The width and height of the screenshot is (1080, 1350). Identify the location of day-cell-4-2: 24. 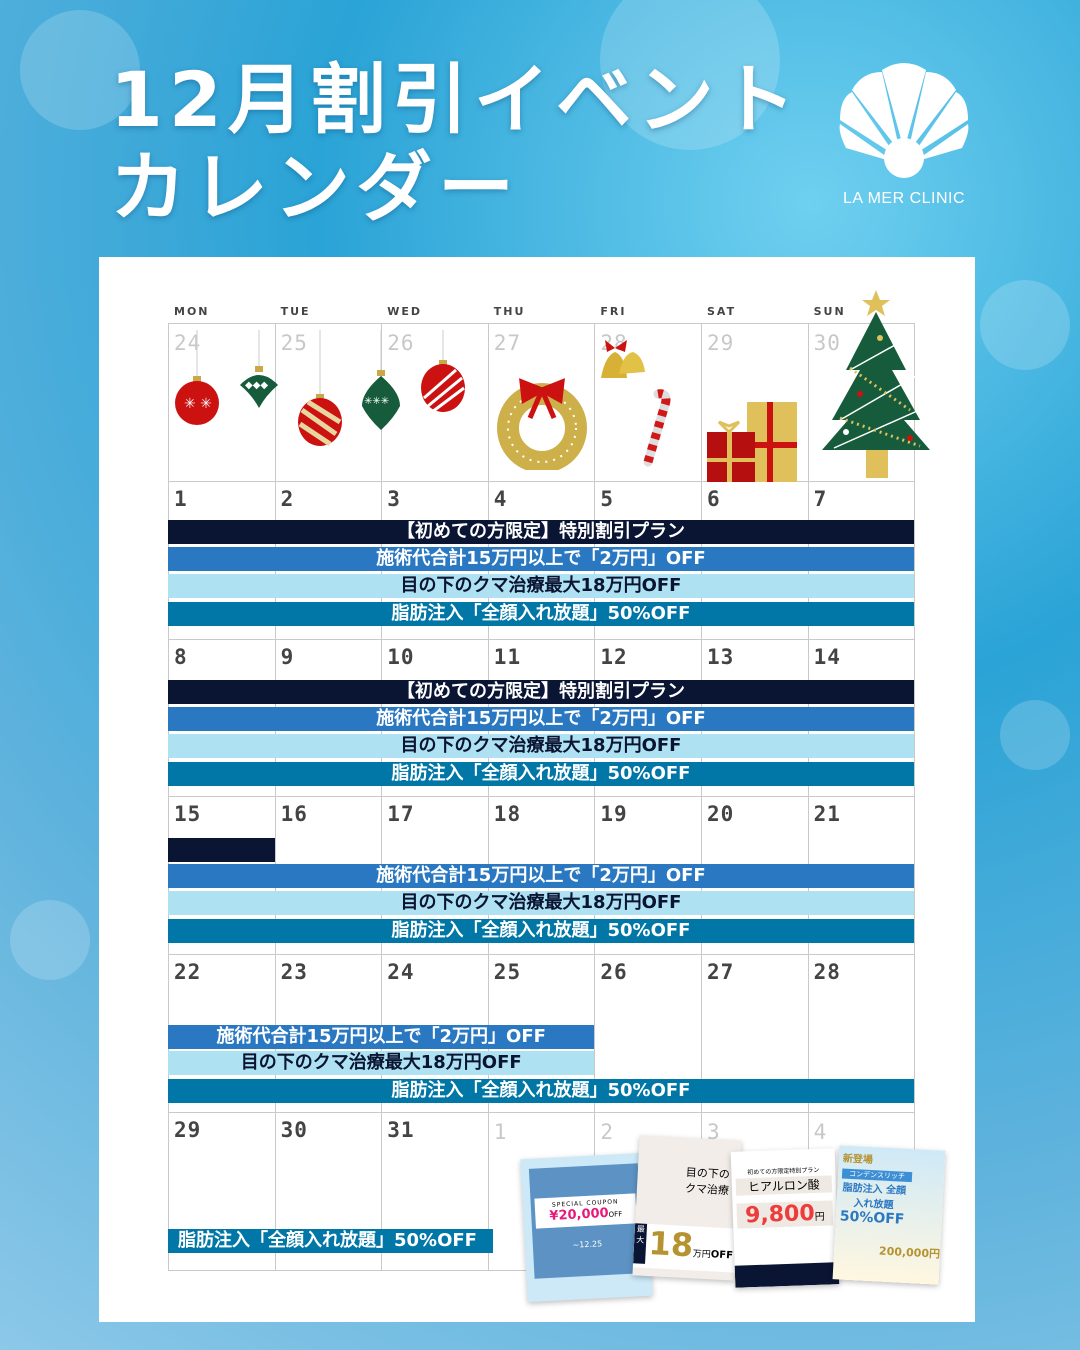
(401, 972).